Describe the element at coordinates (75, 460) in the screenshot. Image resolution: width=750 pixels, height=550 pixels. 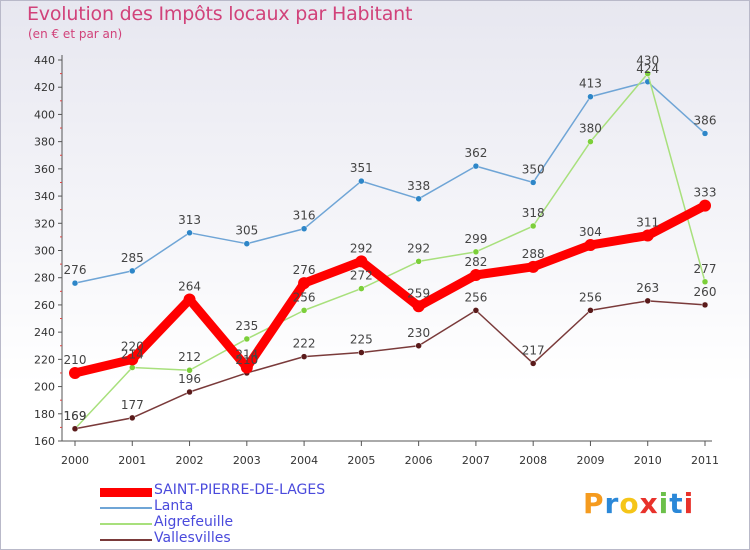
I see `x-tick-label-2000: 2000` at that location.